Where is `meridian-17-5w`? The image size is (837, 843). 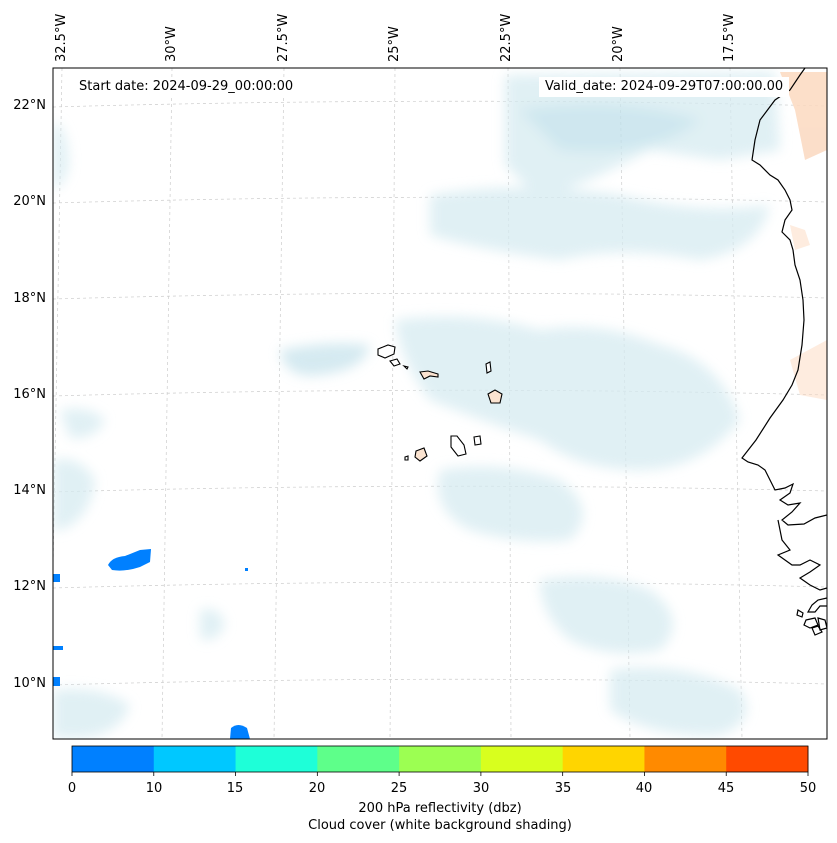
meridian-17-5w is located at coordinates (736, 403).